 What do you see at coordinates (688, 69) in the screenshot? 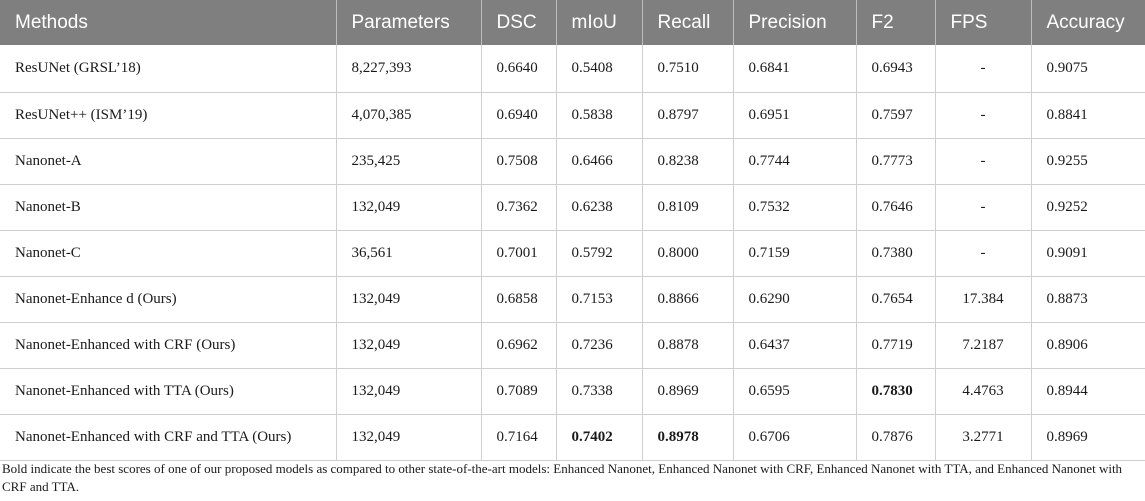
I see `cell-recall: 0.7510` at bounding box center [688, 69].